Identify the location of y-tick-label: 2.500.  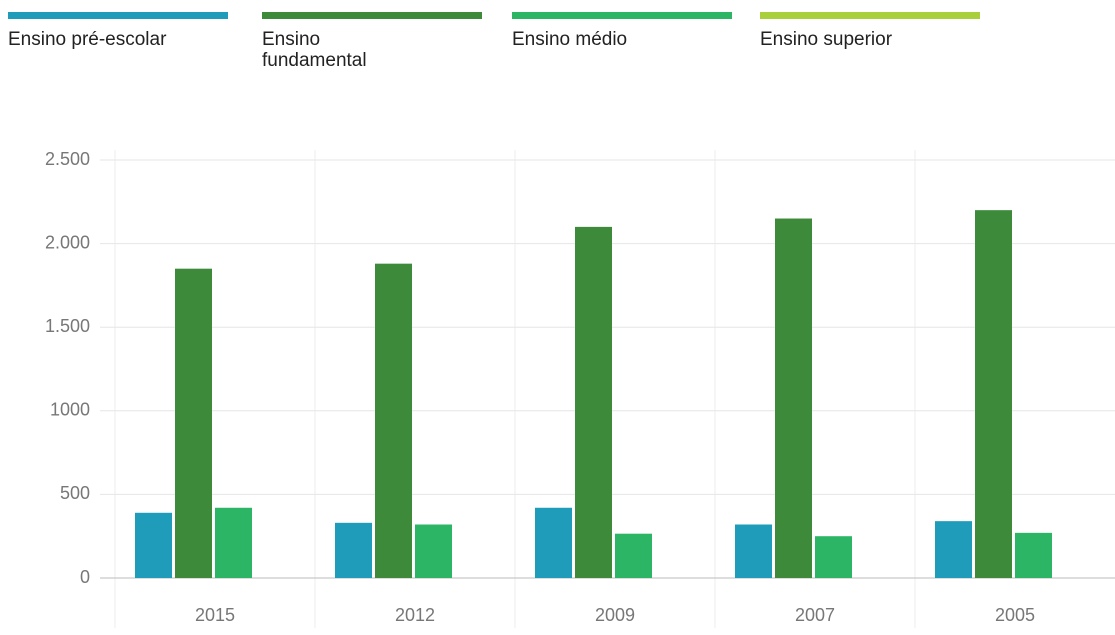
(67, 159).